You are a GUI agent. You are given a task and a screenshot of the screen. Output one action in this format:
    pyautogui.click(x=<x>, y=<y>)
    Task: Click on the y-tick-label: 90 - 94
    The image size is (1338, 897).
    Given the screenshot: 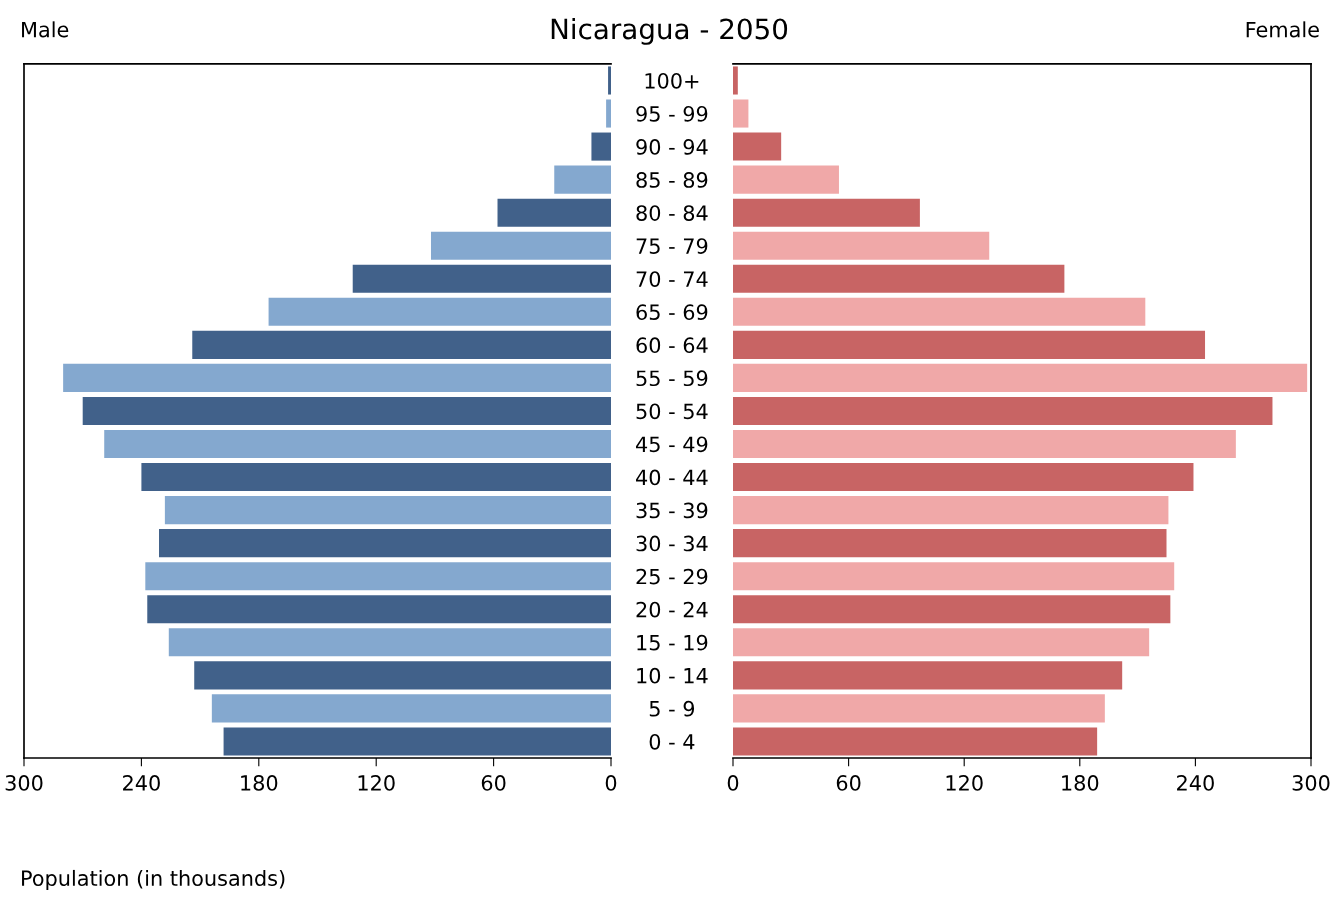 What is the action you would take?
    pyautogui.click(x=672, y=147)
    